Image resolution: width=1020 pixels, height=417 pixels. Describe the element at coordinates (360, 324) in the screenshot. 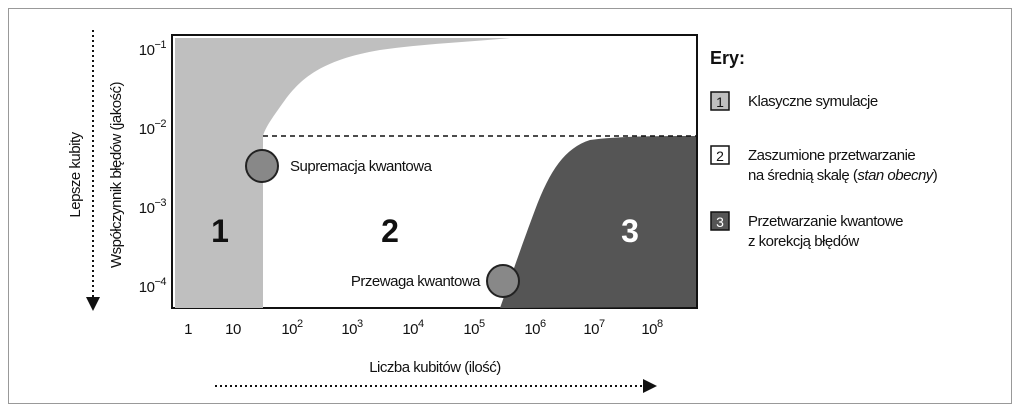

I see `tick-exponent: 3` at that location.